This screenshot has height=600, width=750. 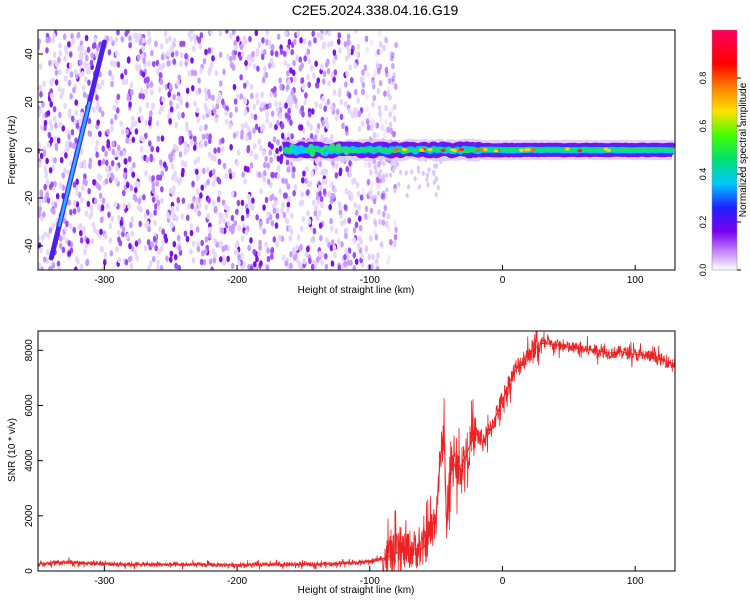 What do you see at coordinates (29, 197) in the screenshot?
I see `top-y-tick-label: -20` at bounding box center [29, 197].